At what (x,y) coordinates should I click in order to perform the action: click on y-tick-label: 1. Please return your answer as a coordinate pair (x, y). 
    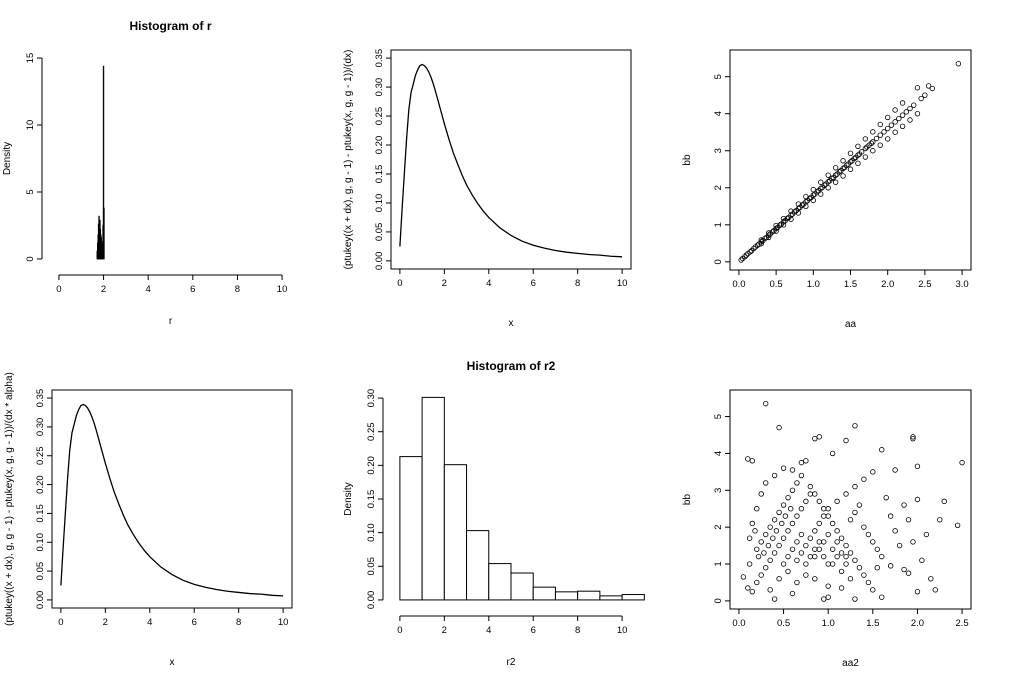
    Looking at the image, I should click on (718, 224).